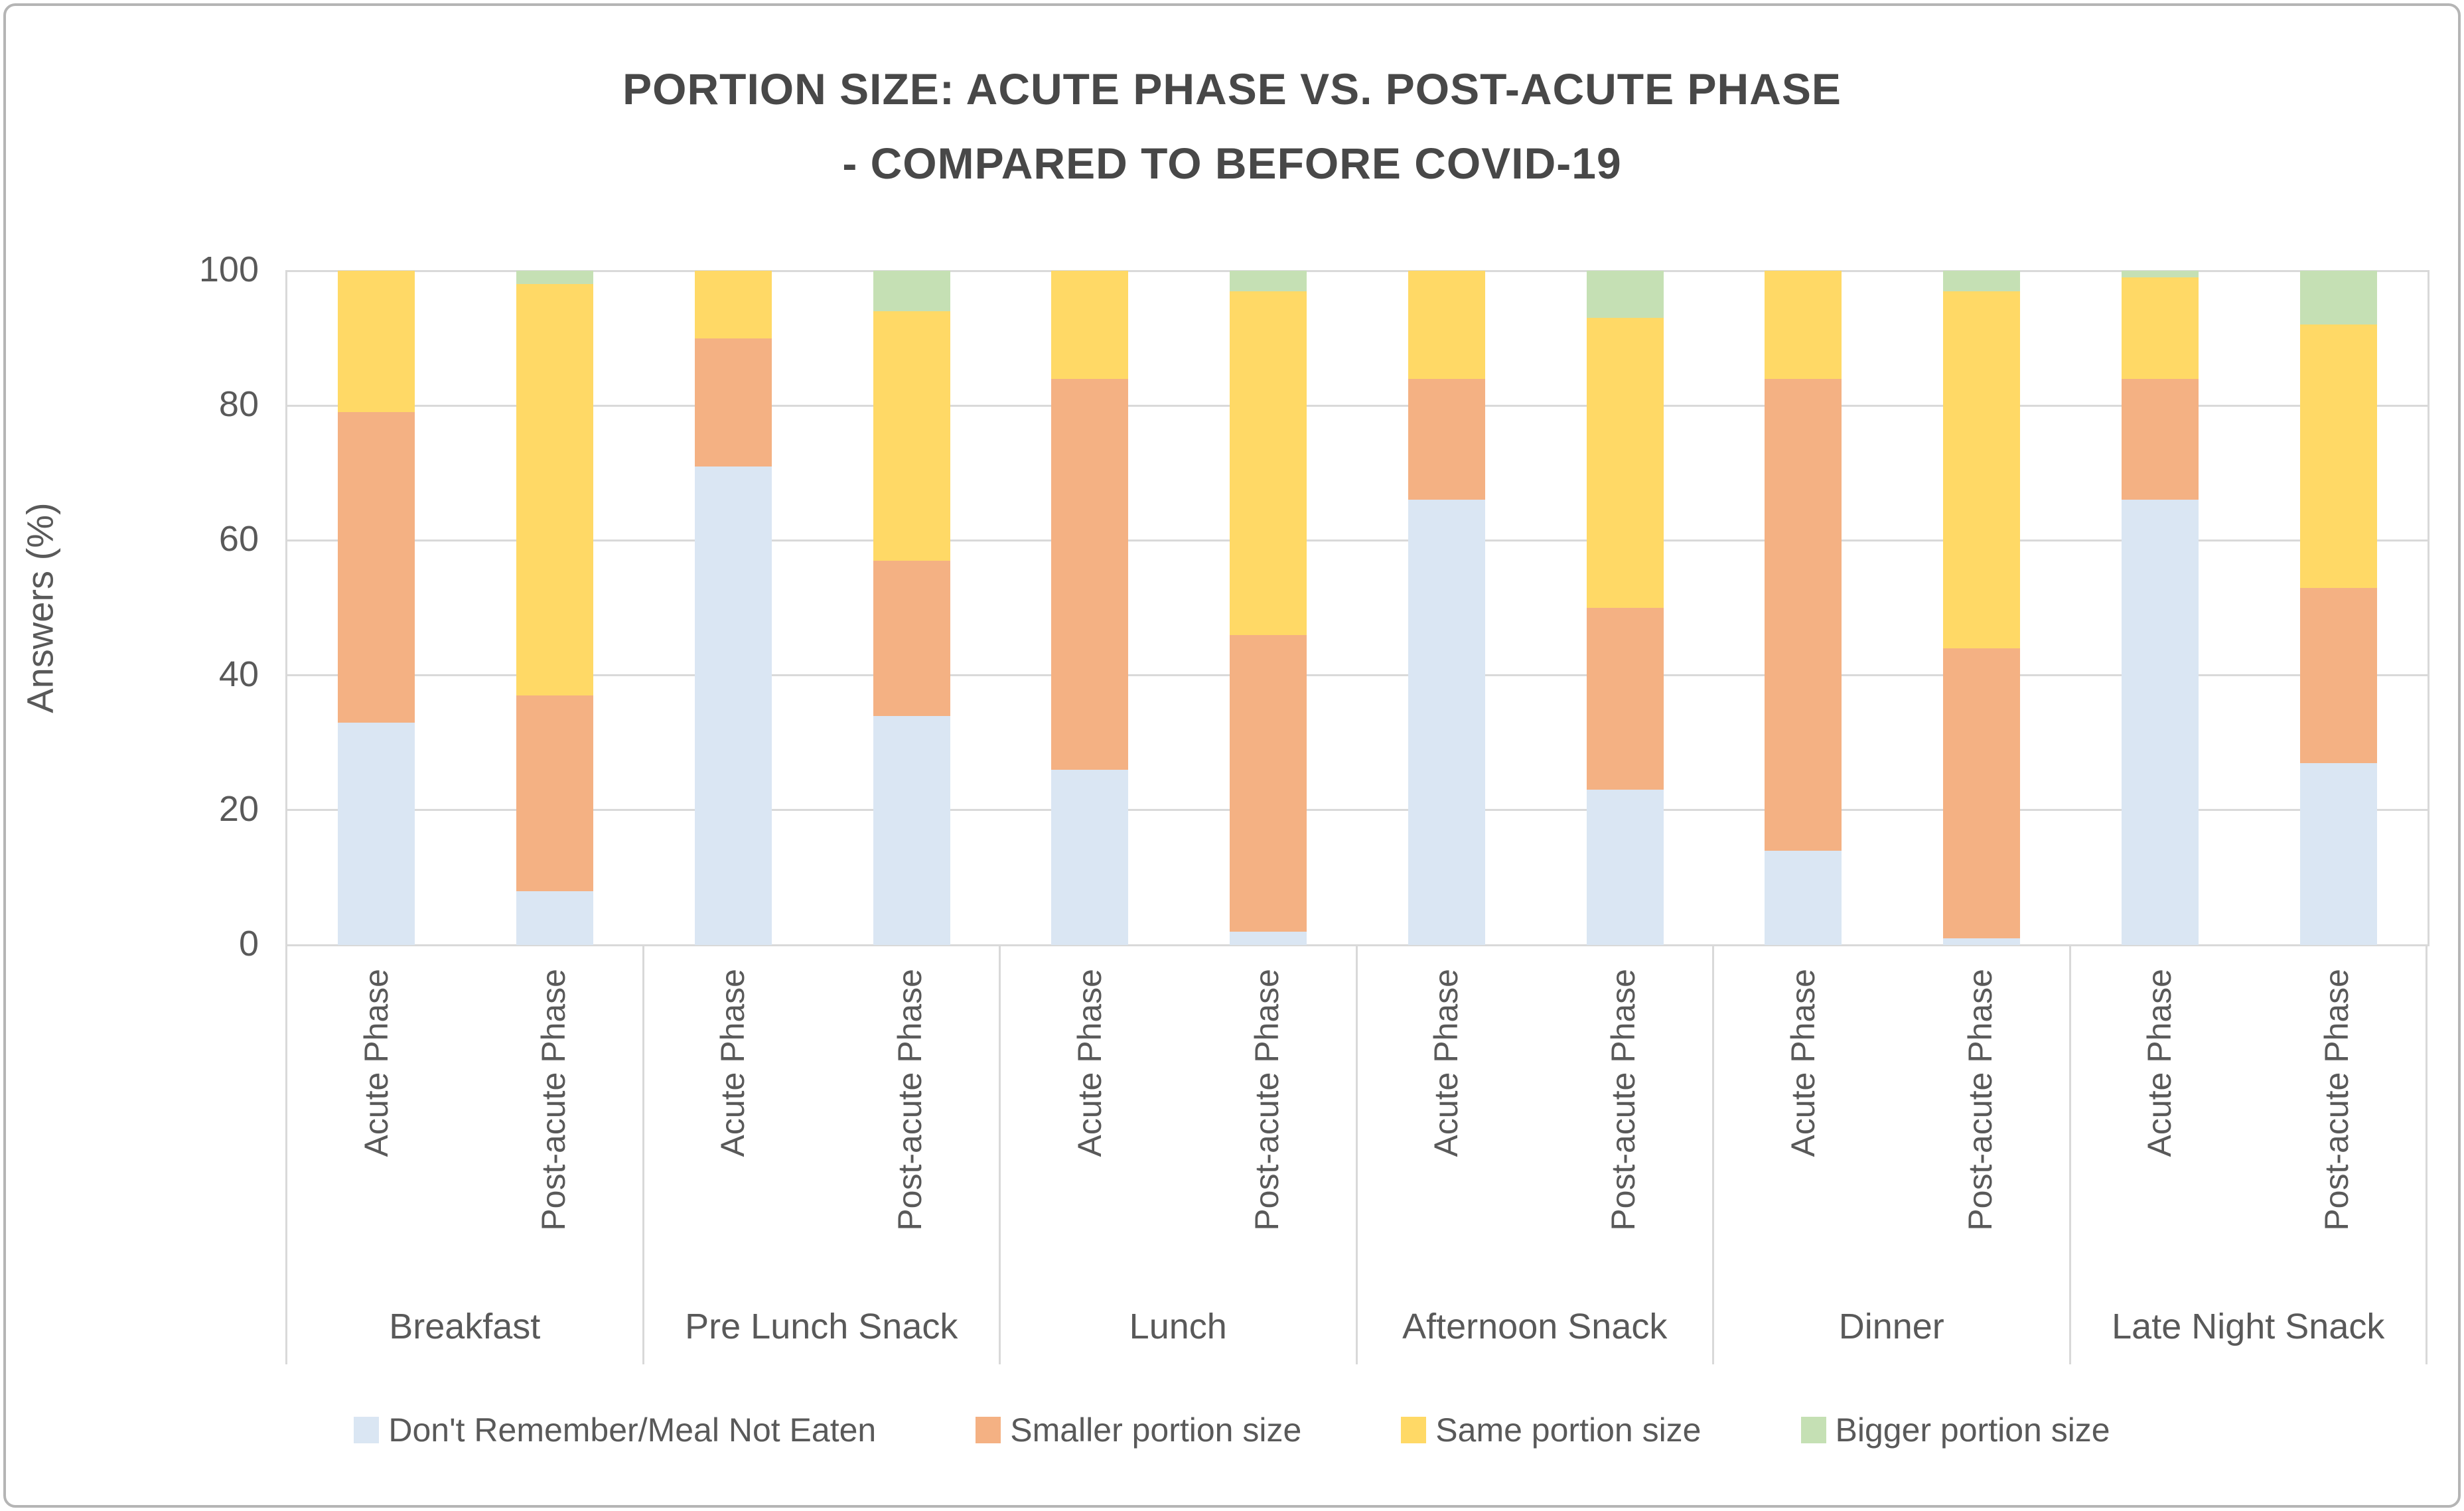  I want to click on category-label: Lunch, so click(1178, 1326).